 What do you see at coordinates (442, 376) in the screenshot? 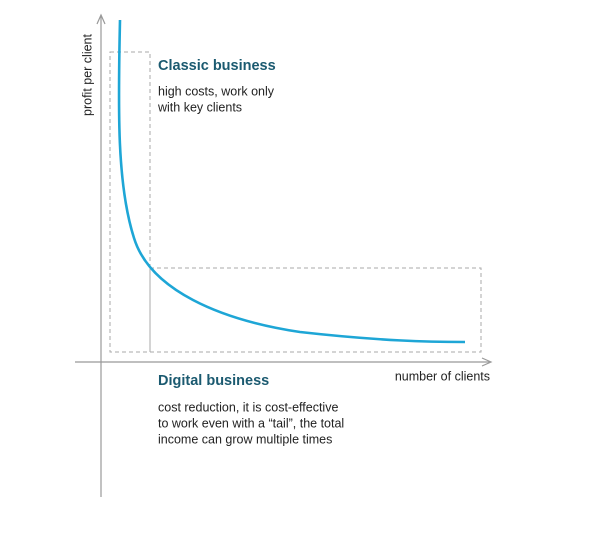
I see `x-axis-label: number of clients` at bounding box center [442, 376].